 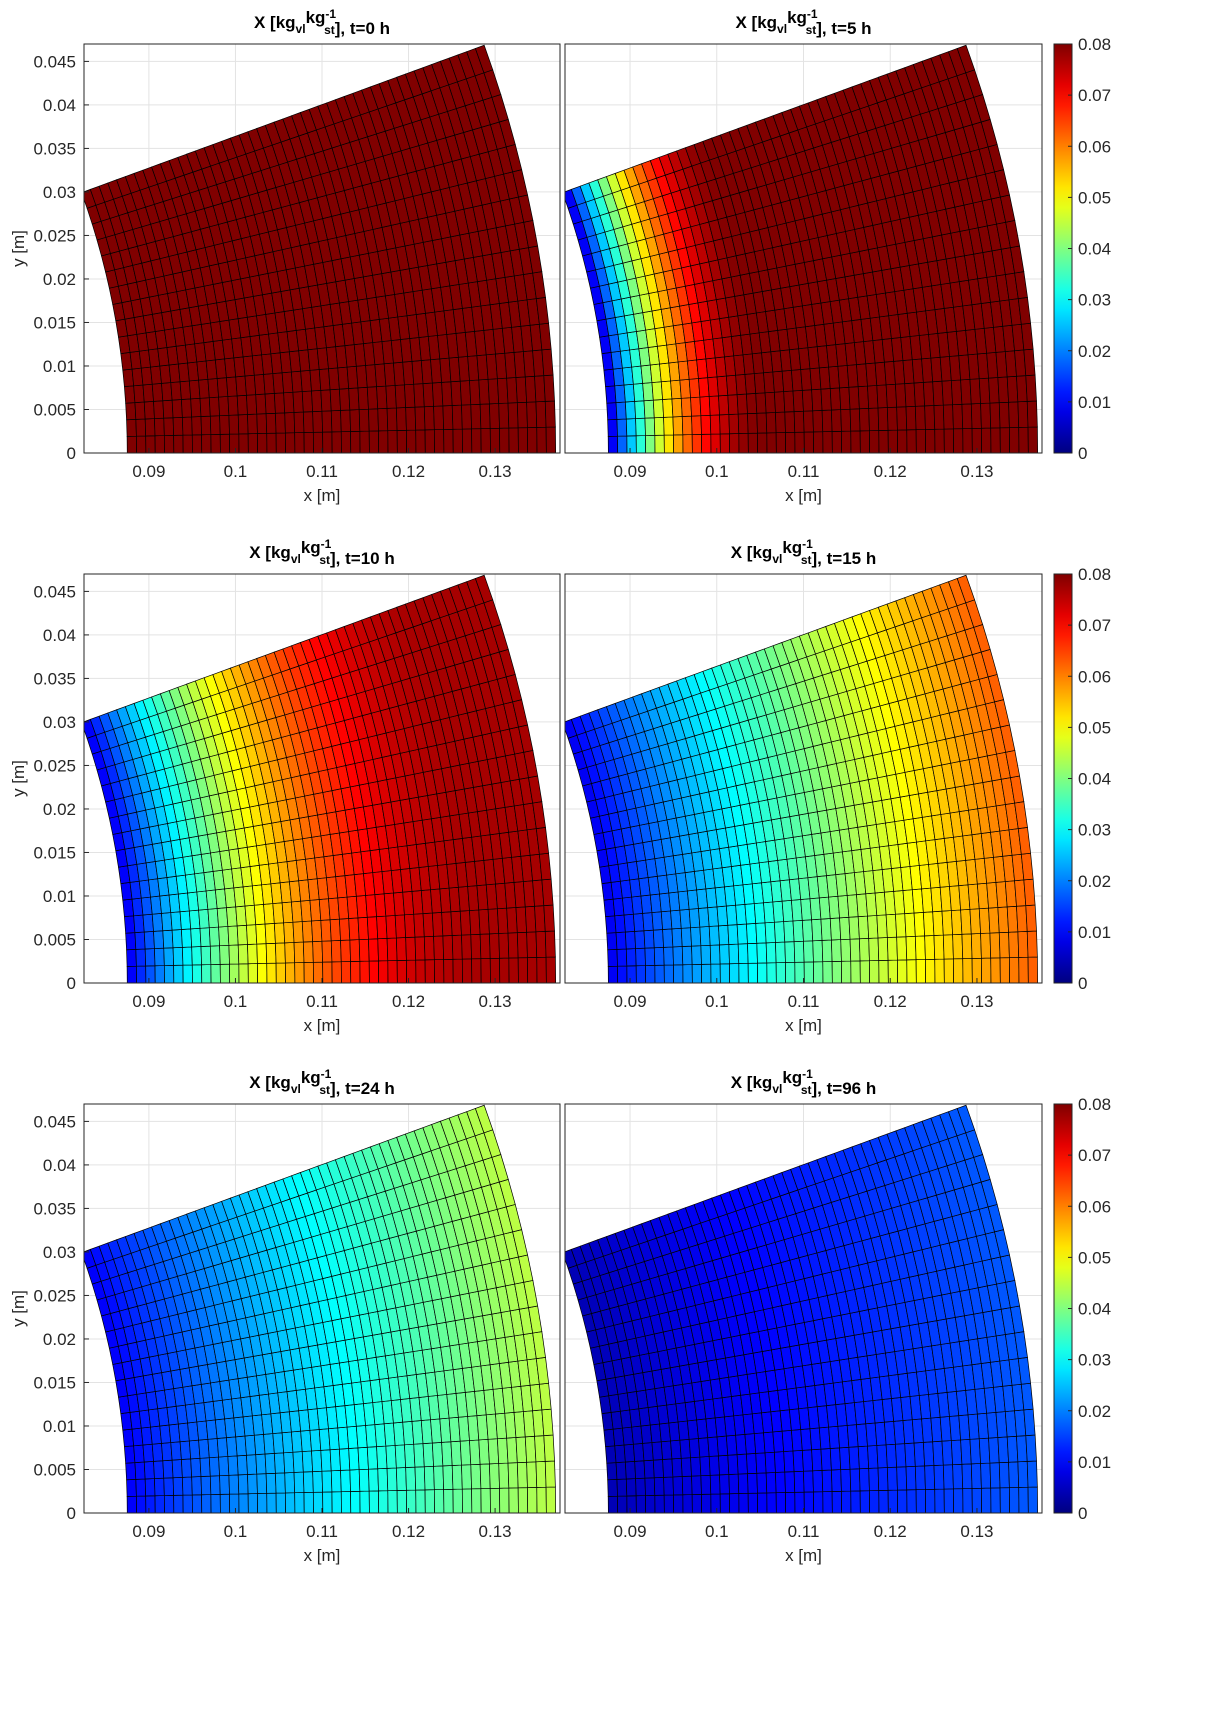 What do you see at coordinates (752, 552) in the screenshot?
I see `title-part: X [kg` at bounding box center [752, 552].